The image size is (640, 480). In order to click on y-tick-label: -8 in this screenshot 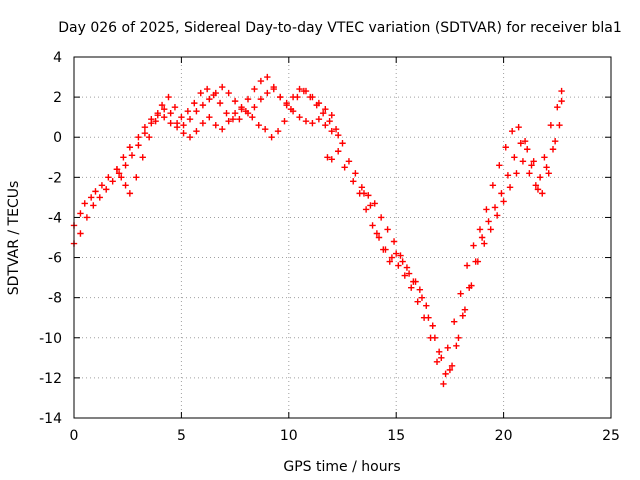, I will do `click(55, 299)`.